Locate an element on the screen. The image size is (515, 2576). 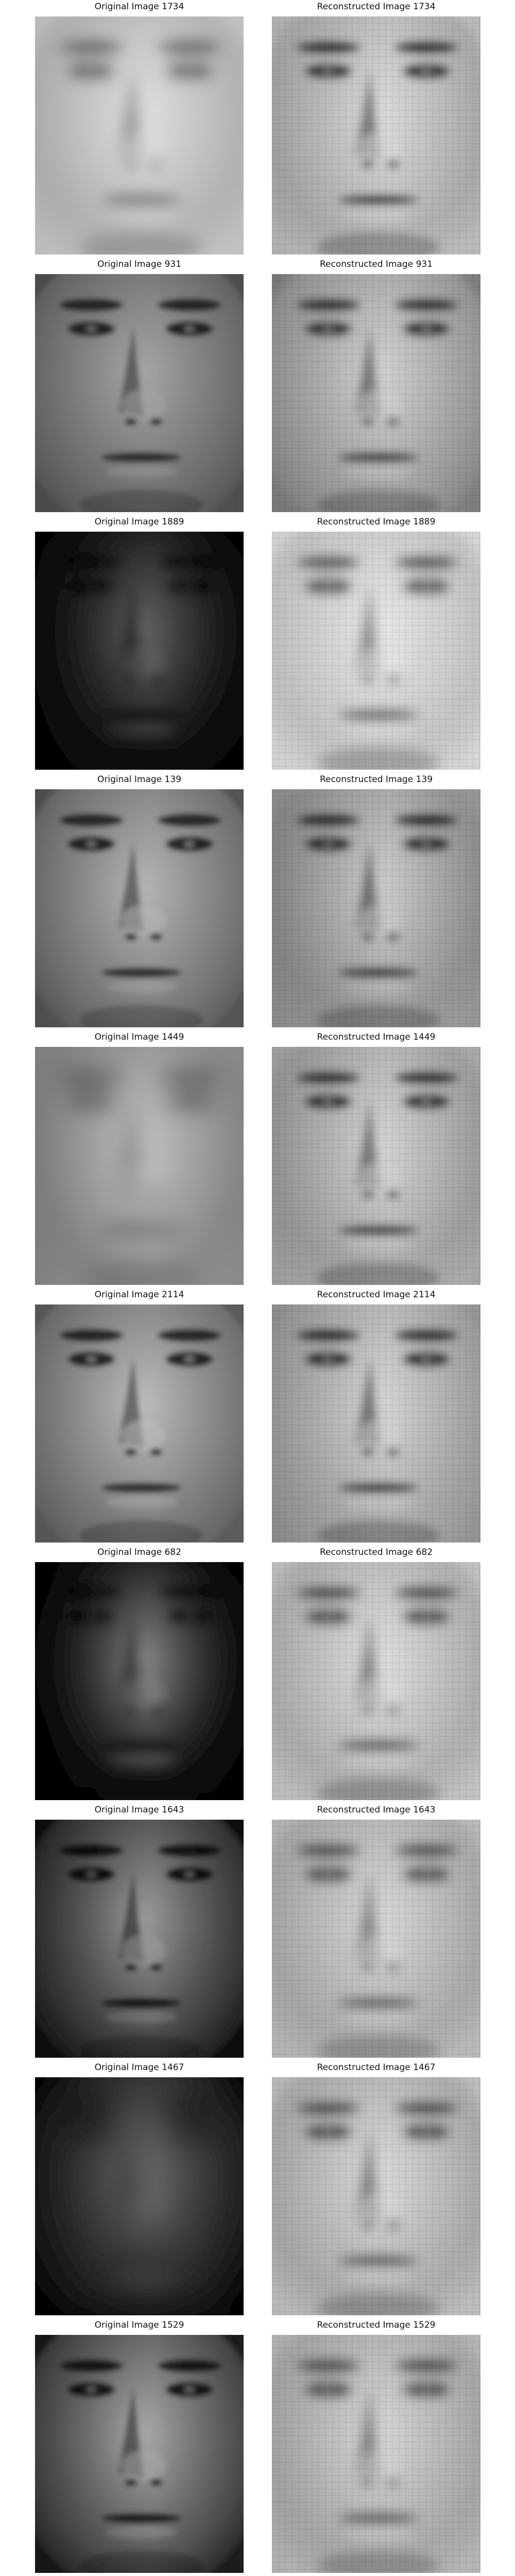
original-image-panel: Original Image 2114 is located at coordinates (139, 1417).